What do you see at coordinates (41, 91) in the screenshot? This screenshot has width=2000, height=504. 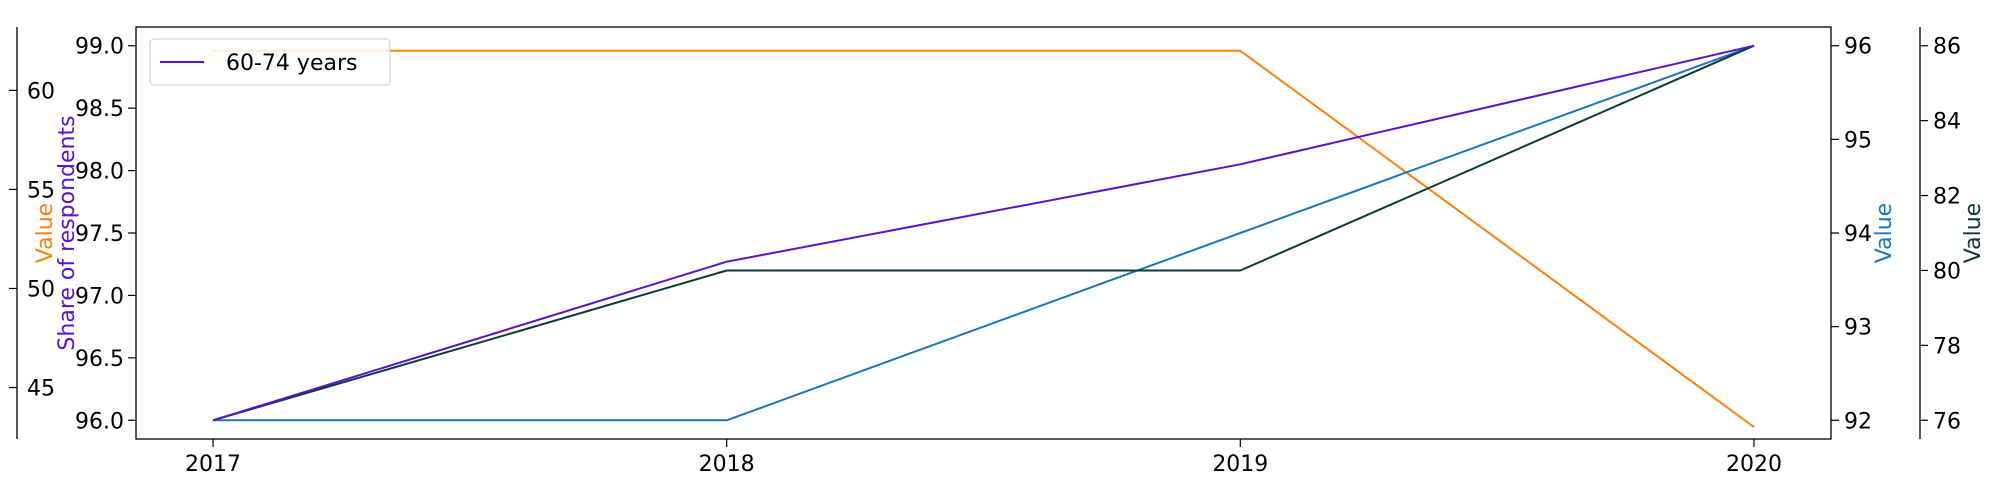 I see `y-tick-label: 60` at bounding box center [41, 91].